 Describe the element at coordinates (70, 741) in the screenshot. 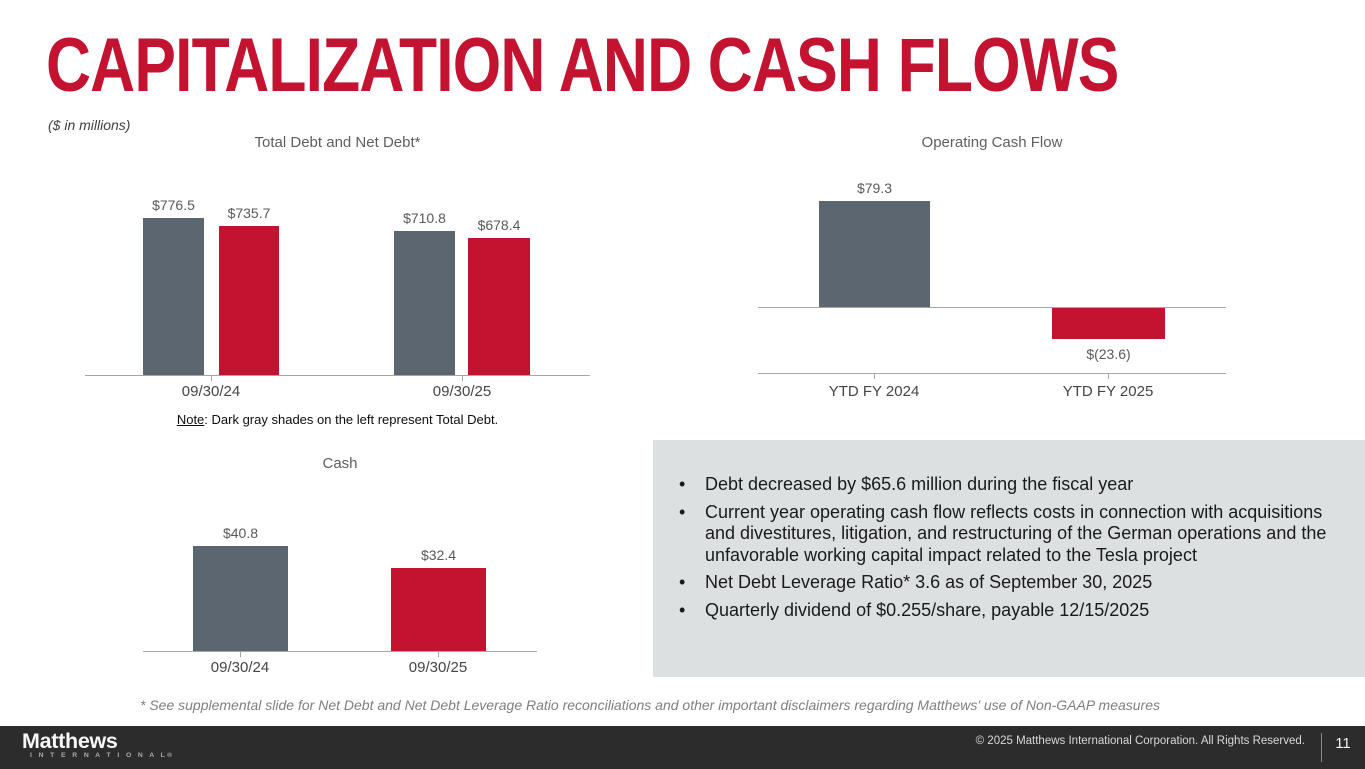

I see `matthews-logo: Matthews` at that location.